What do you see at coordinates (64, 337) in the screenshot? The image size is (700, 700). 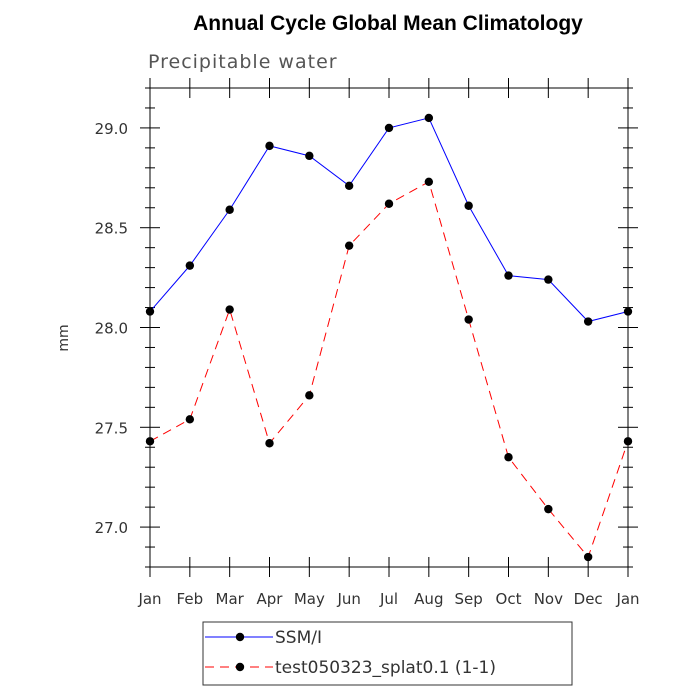 I see `y-axis-label: mm` at bounding box center [64, 337].